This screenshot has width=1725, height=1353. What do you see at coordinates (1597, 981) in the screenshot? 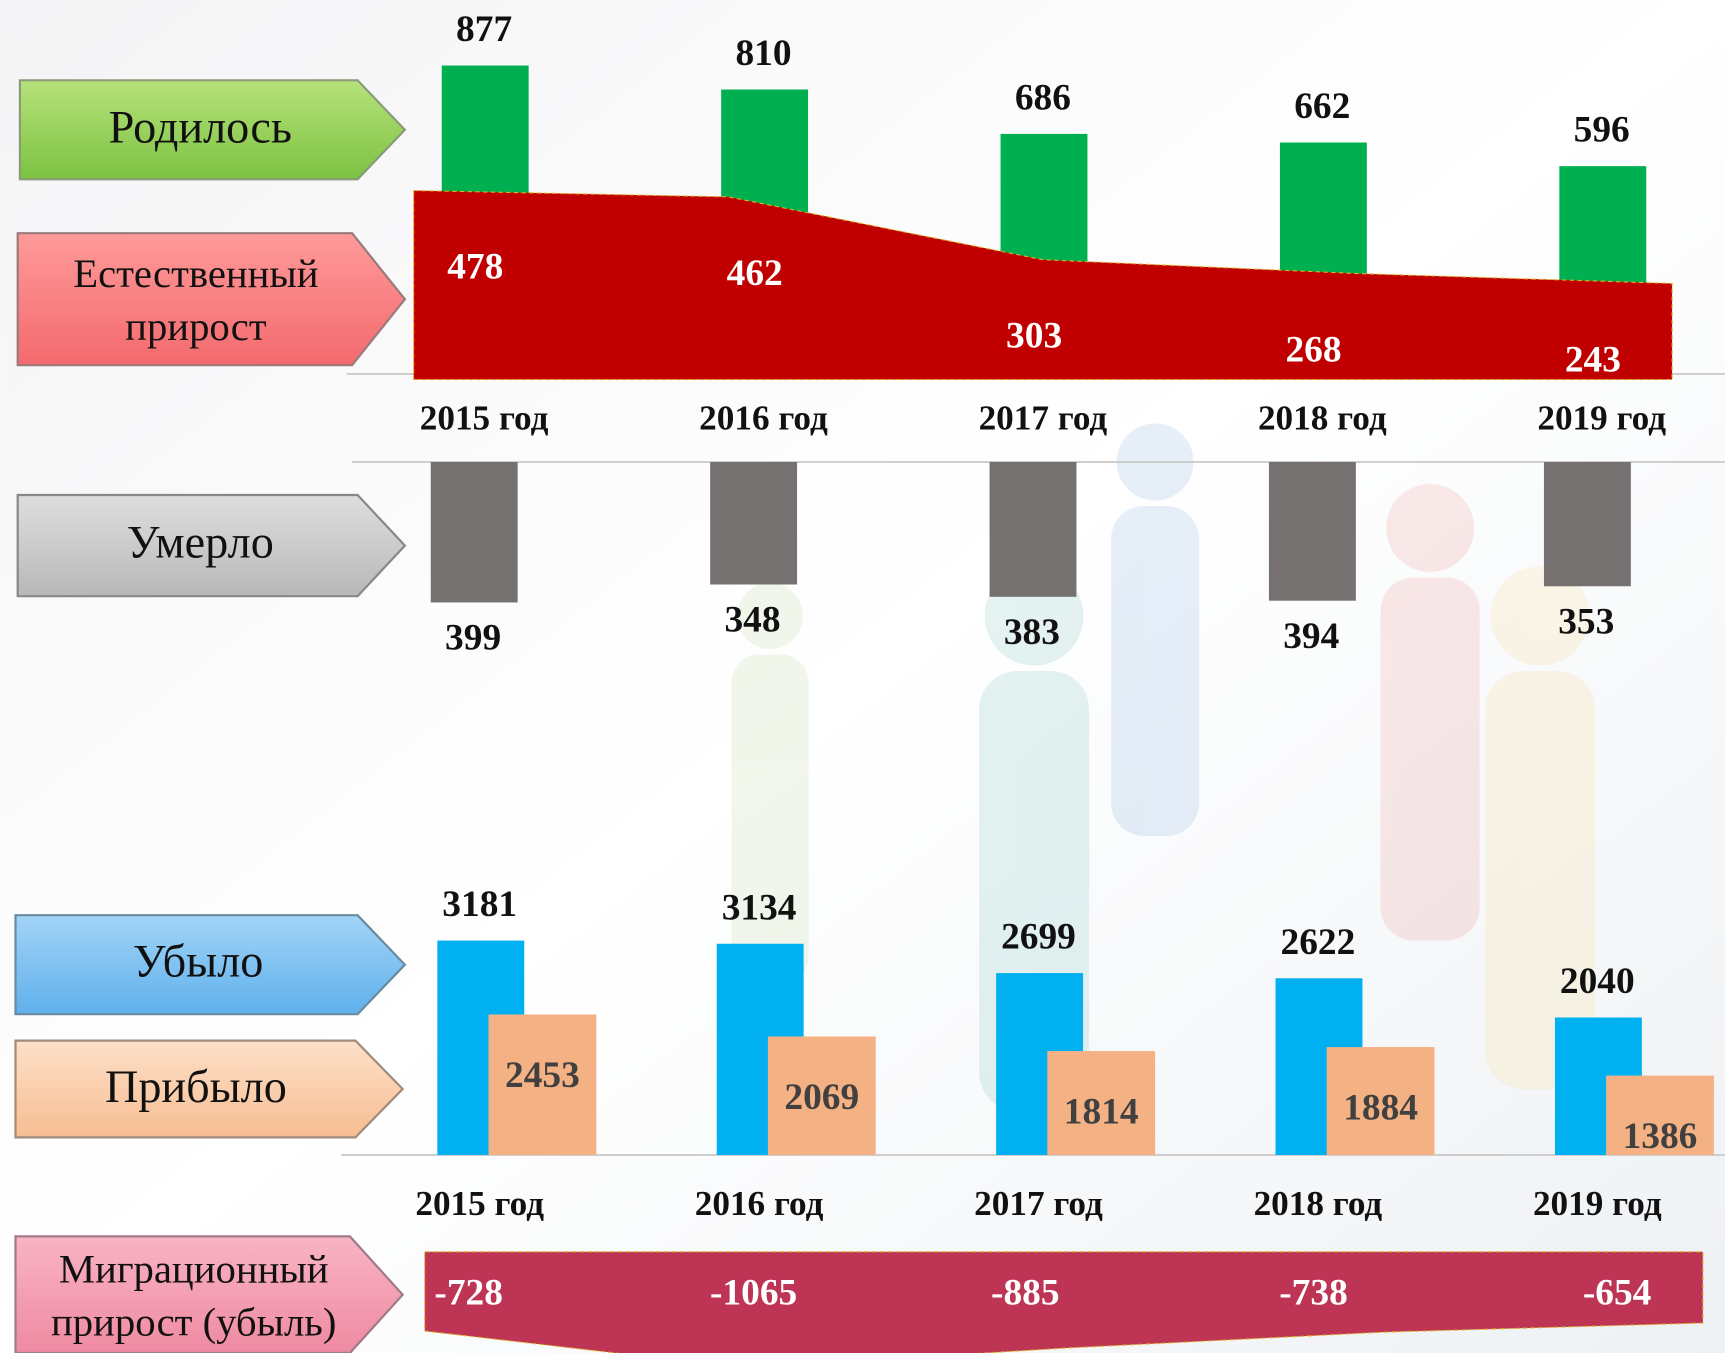
I see `data-label: 2040` at bounding box center [1597, 981].